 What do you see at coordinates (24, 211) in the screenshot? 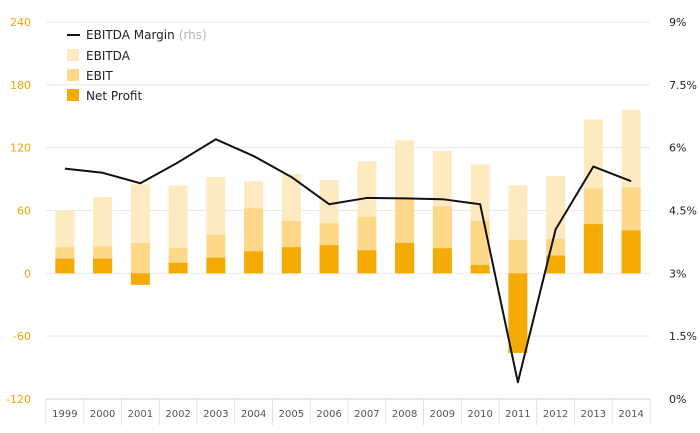
I see `left-tick-label: 60` at bounding box center [24, 211].